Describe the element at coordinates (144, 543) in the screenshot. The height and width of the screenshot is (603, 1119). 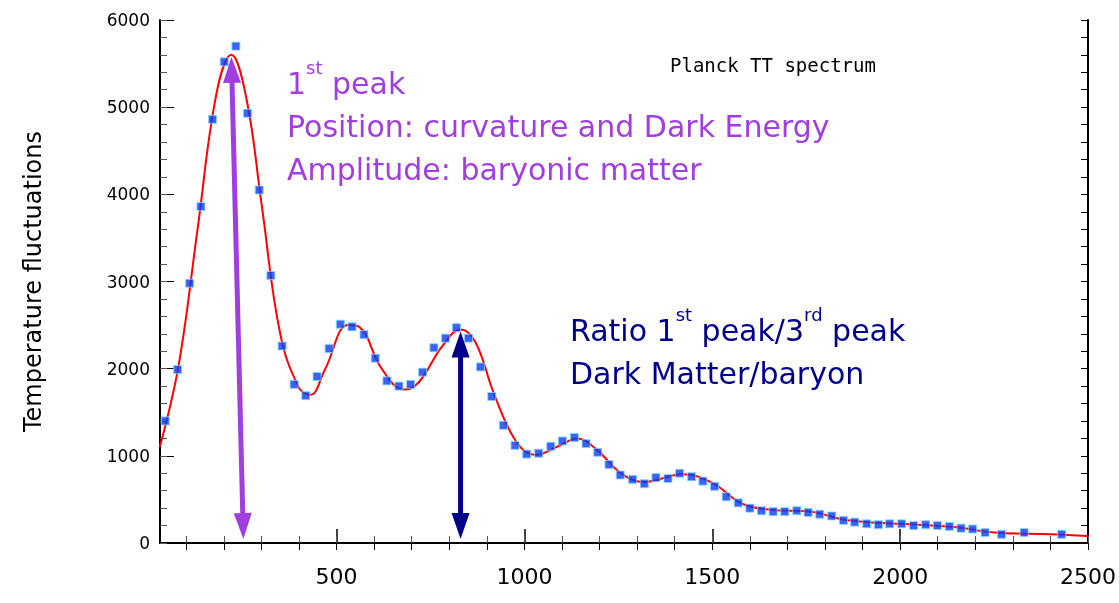
I see `y-tick-label: 0` at that location.